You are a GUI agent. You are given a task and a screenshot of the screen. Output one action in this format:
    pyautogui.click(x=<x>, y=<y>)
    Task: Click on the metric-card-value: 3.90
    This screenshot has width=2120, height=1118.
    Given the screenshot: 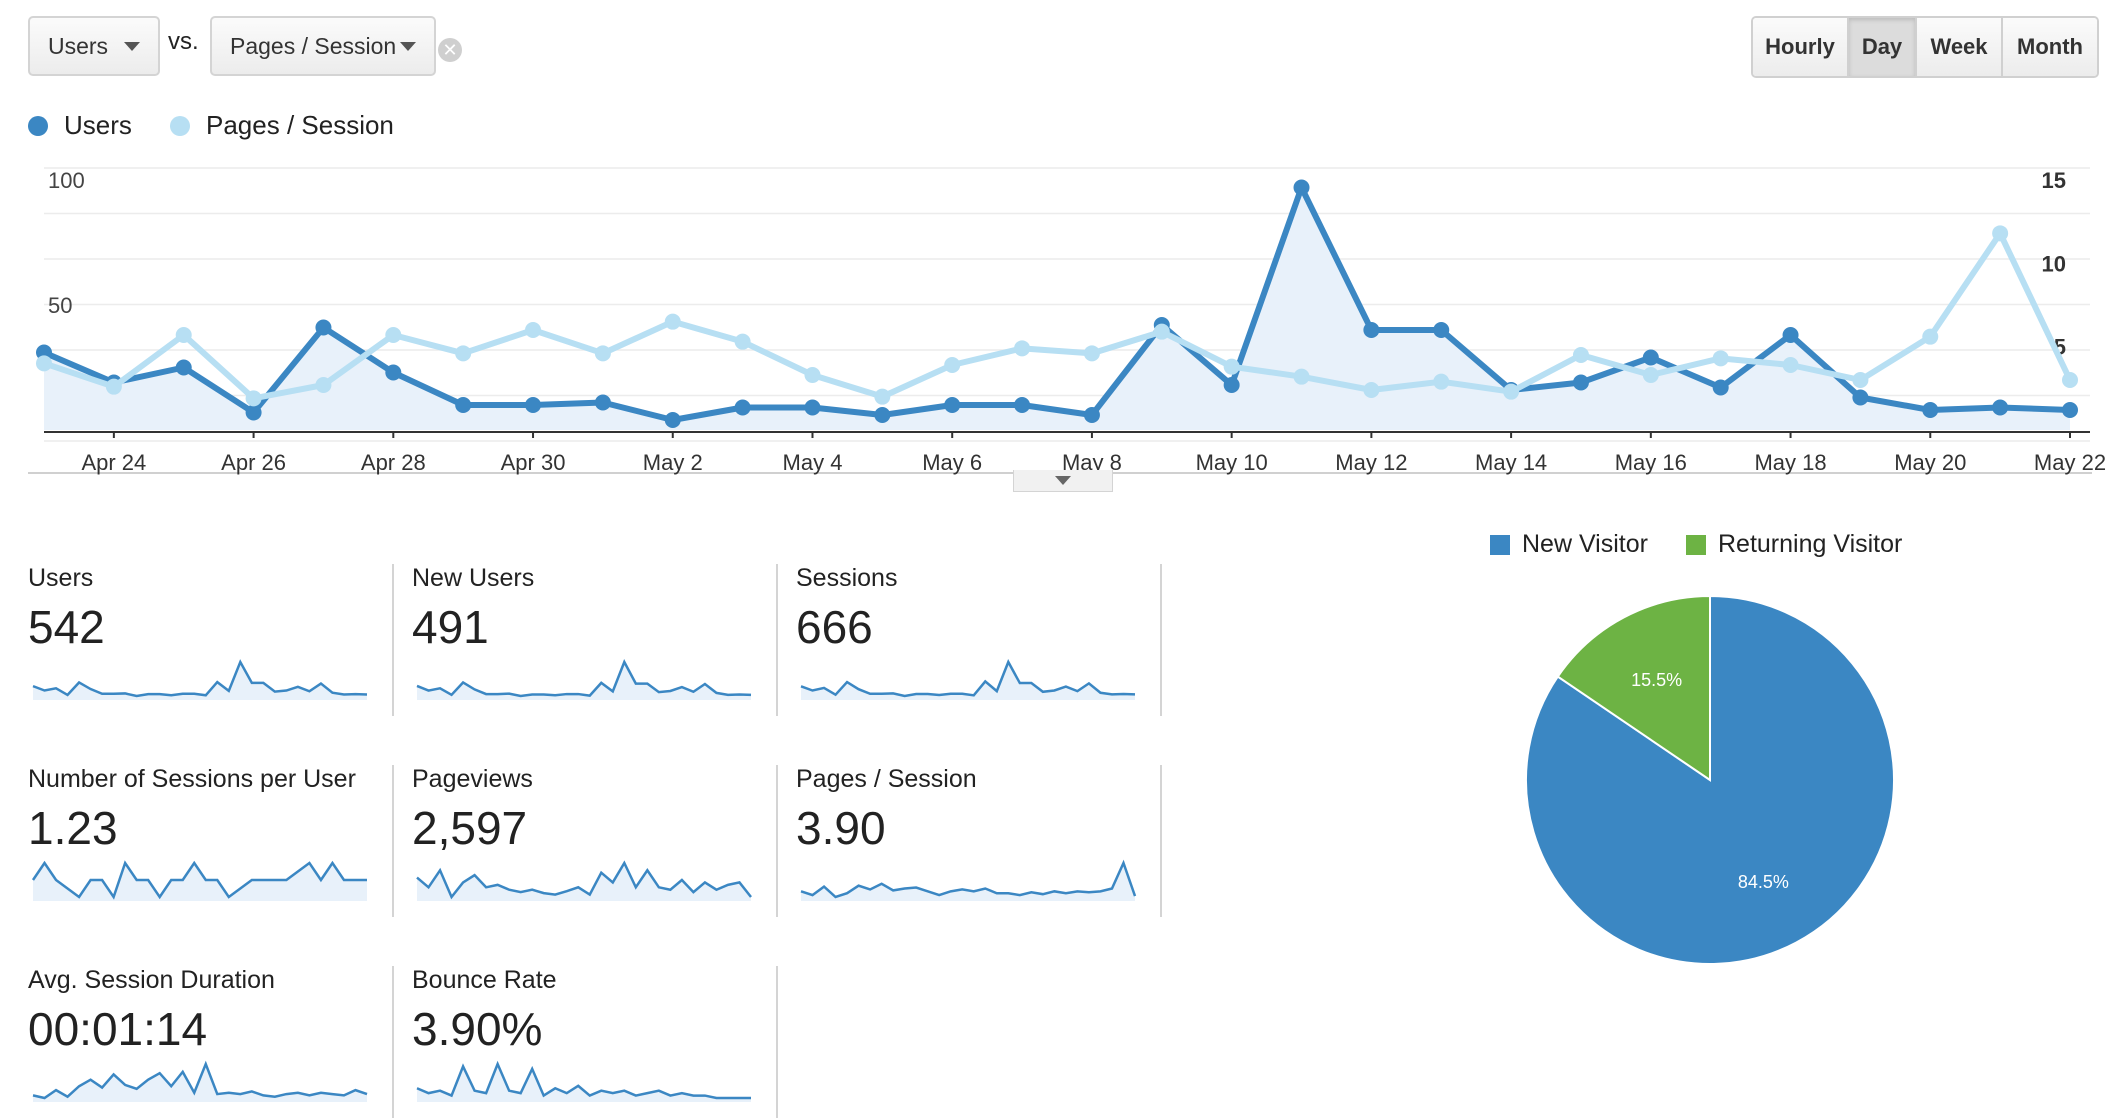 What is the action you would take?
    pyautogui.click(x=841, y=828)
    